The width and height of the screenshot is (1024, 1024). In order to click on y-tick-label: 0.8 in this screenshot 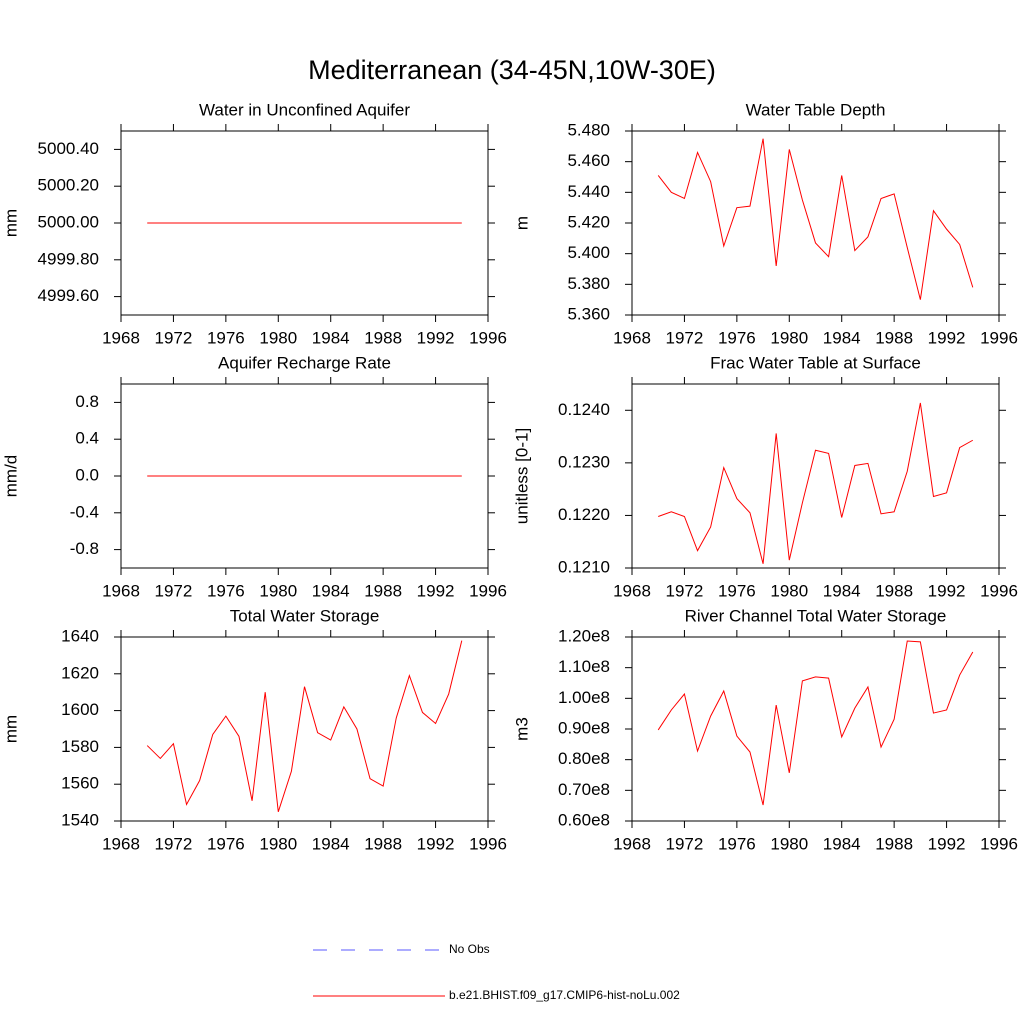, I will do `click(87, 401)`.